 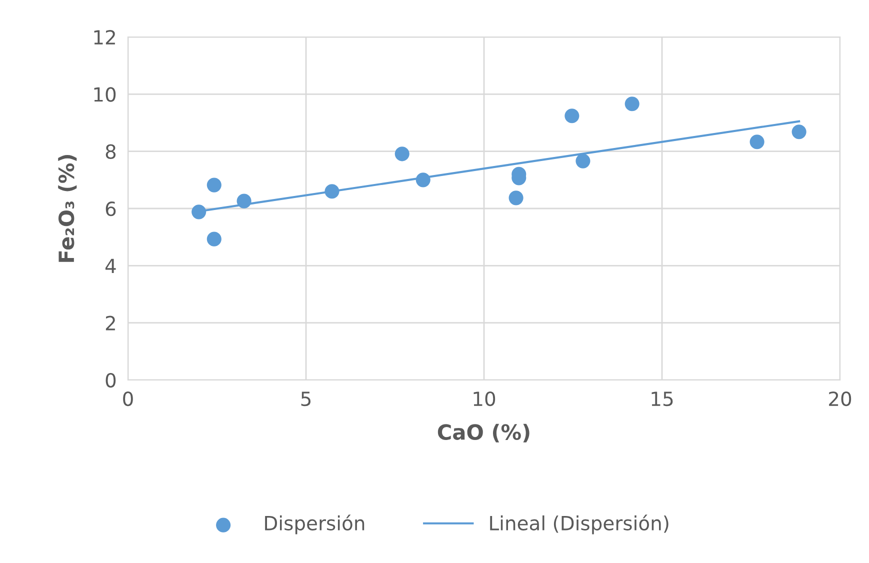 I want to click on y-tick-label: 12, so click(x=104, y=37).